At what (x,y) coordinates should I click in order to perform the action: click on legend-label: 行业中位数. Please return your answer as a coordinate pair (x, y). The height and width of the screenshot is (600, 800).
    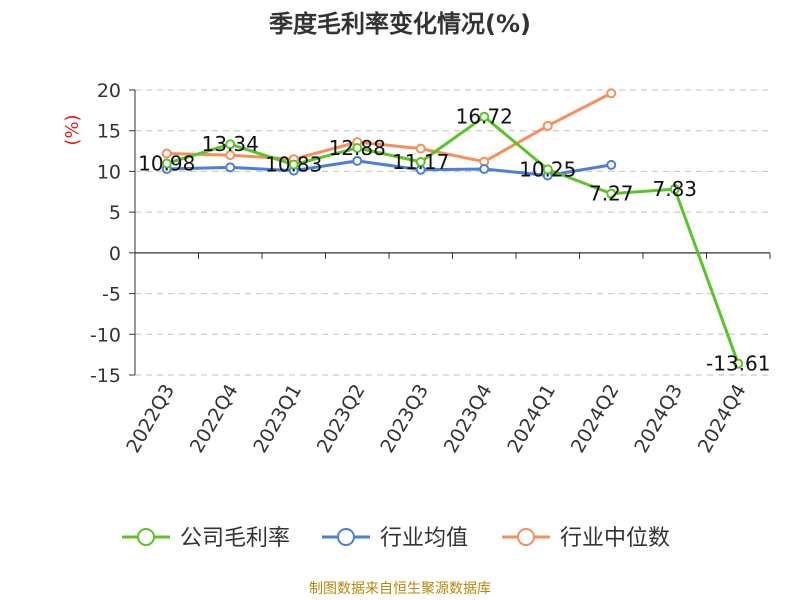
    Looking at the image, I should click on (615, 538).